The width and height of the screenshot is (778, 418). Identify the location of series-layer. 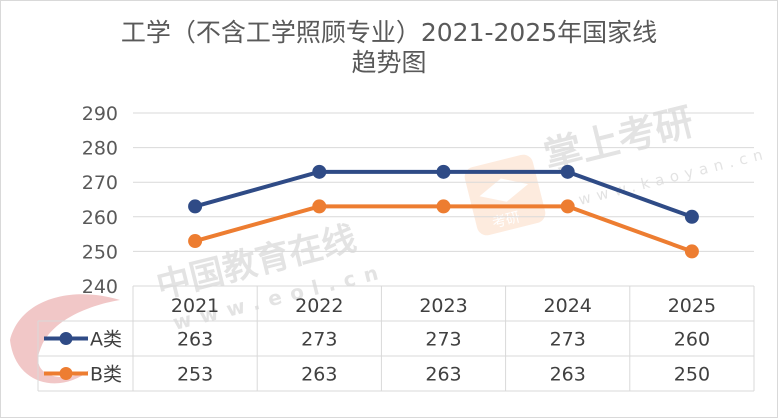
(443, 211).